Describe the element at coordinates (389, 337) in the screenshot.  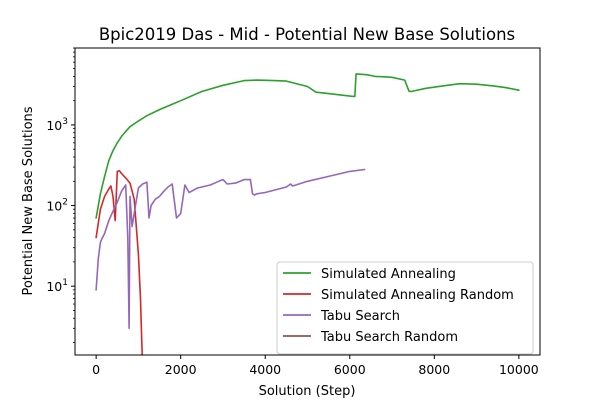
I see `legend-label-3: Tabu Search Random` at that location.